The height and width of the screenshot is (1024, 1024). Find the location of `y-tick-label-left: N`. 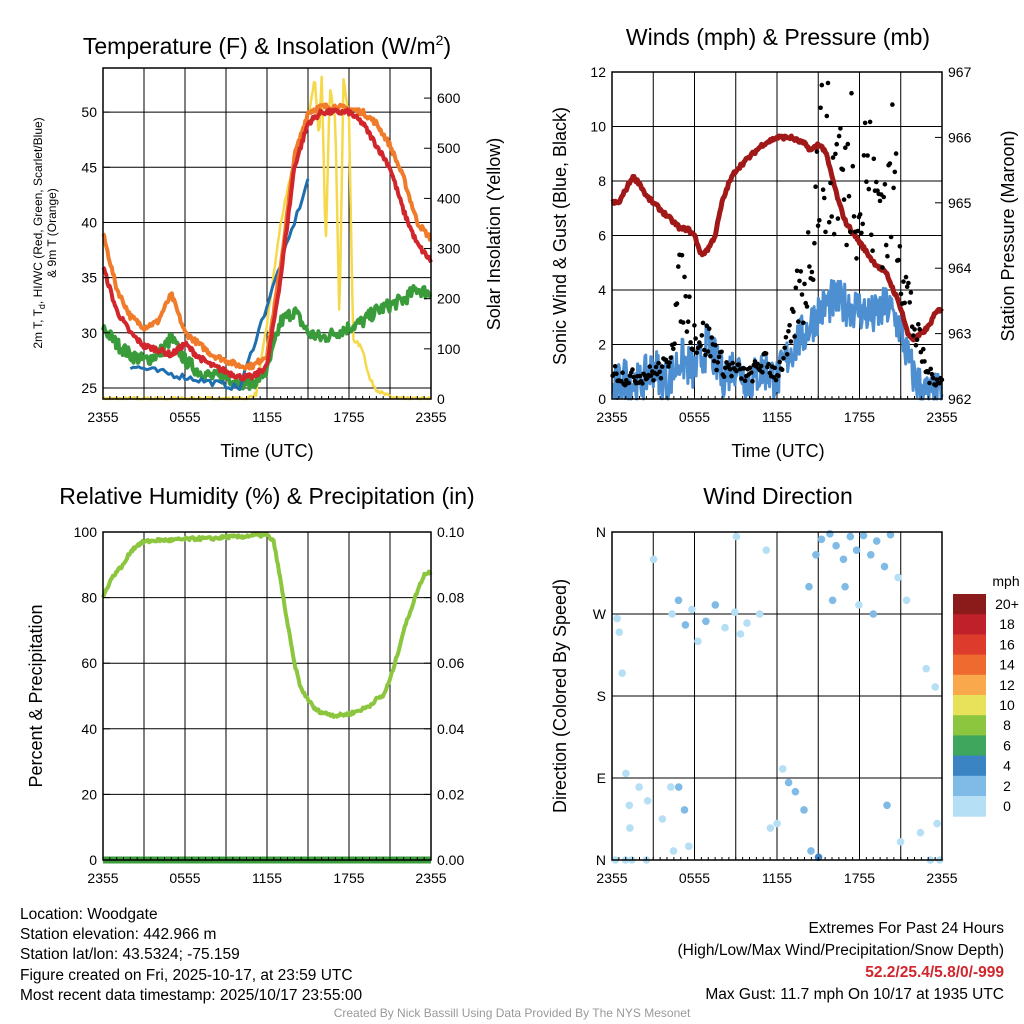

y-tick-label-left: N is located at coordinates (601, 532).